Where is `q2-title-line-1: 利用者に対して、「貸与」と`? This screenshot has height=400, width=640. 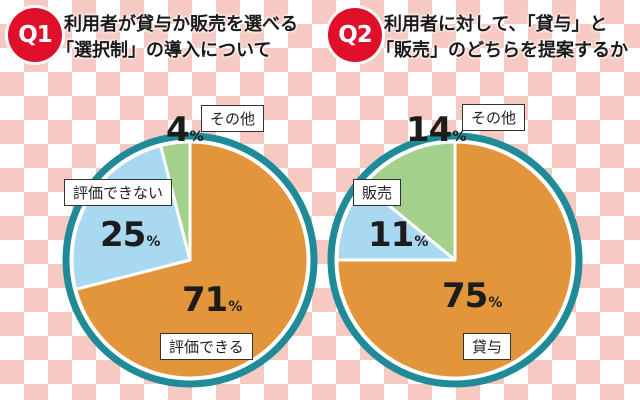
q2-title-line-1: 利用者に対して、「貸与」と is located at coordinates (496, 24).